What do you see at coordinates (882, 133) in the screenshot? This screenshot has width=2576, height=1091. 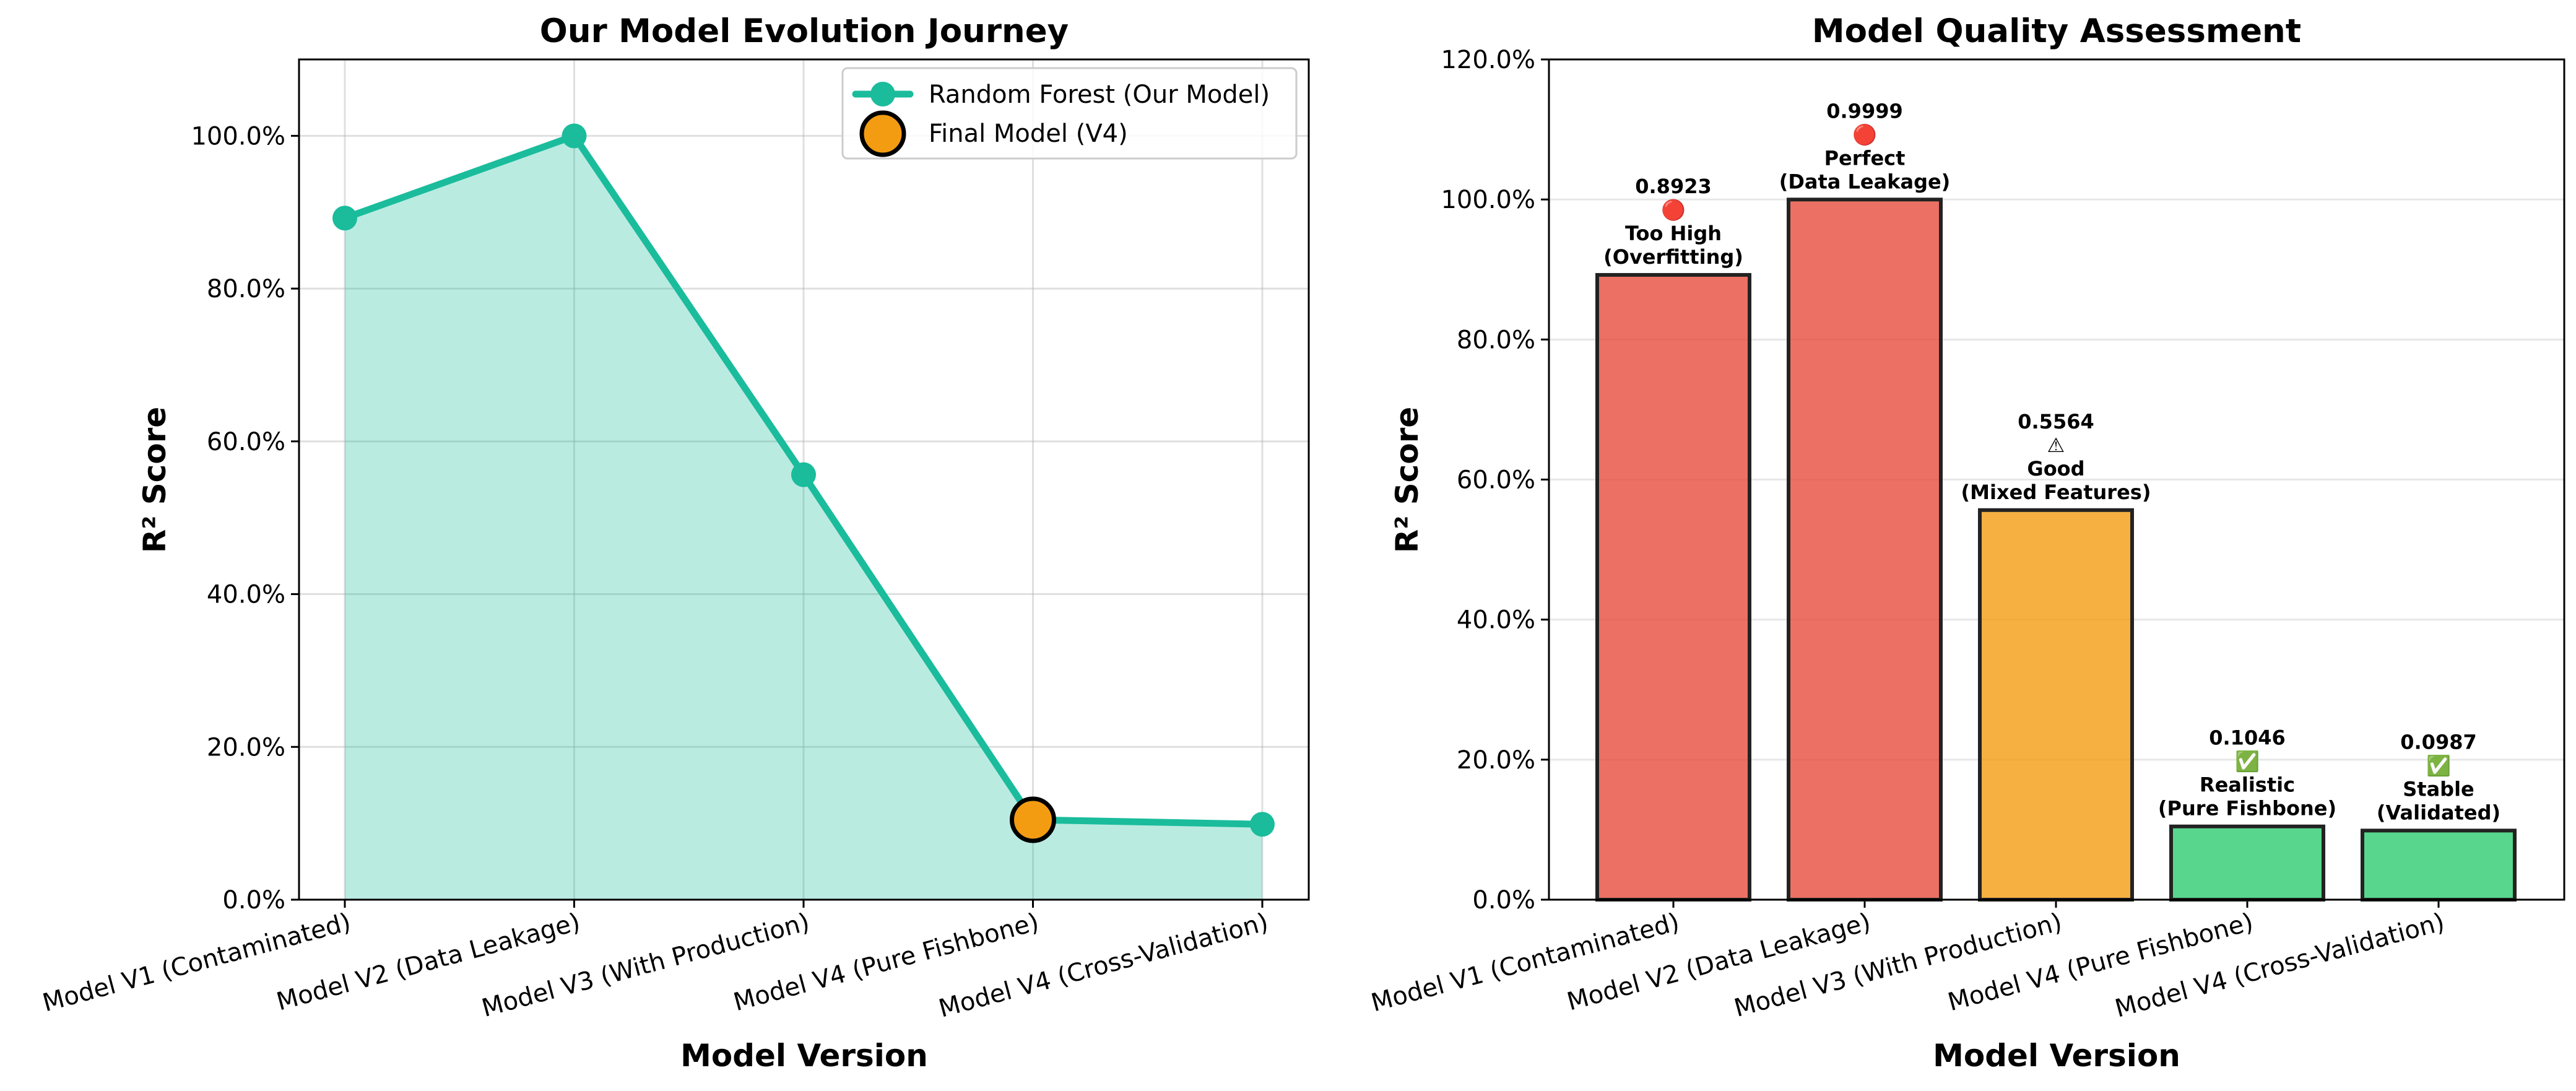 I see `legend-final-swatch` at bounding box center [882, 133].